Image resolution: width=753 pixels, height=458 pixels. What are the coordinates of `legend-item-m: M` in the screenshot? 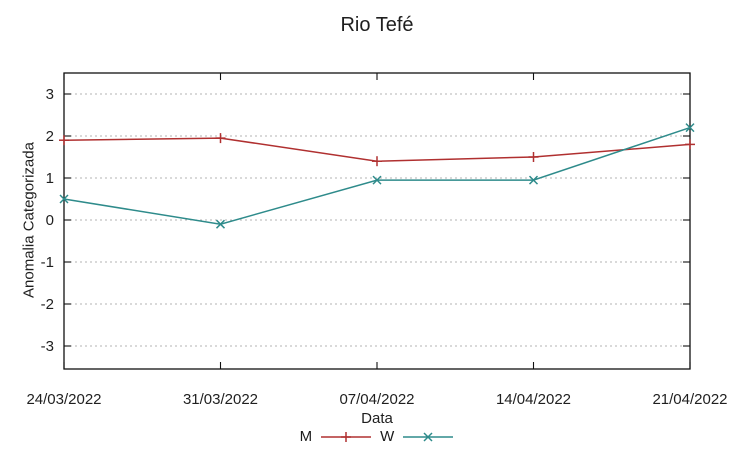 It's located at (336, 436).